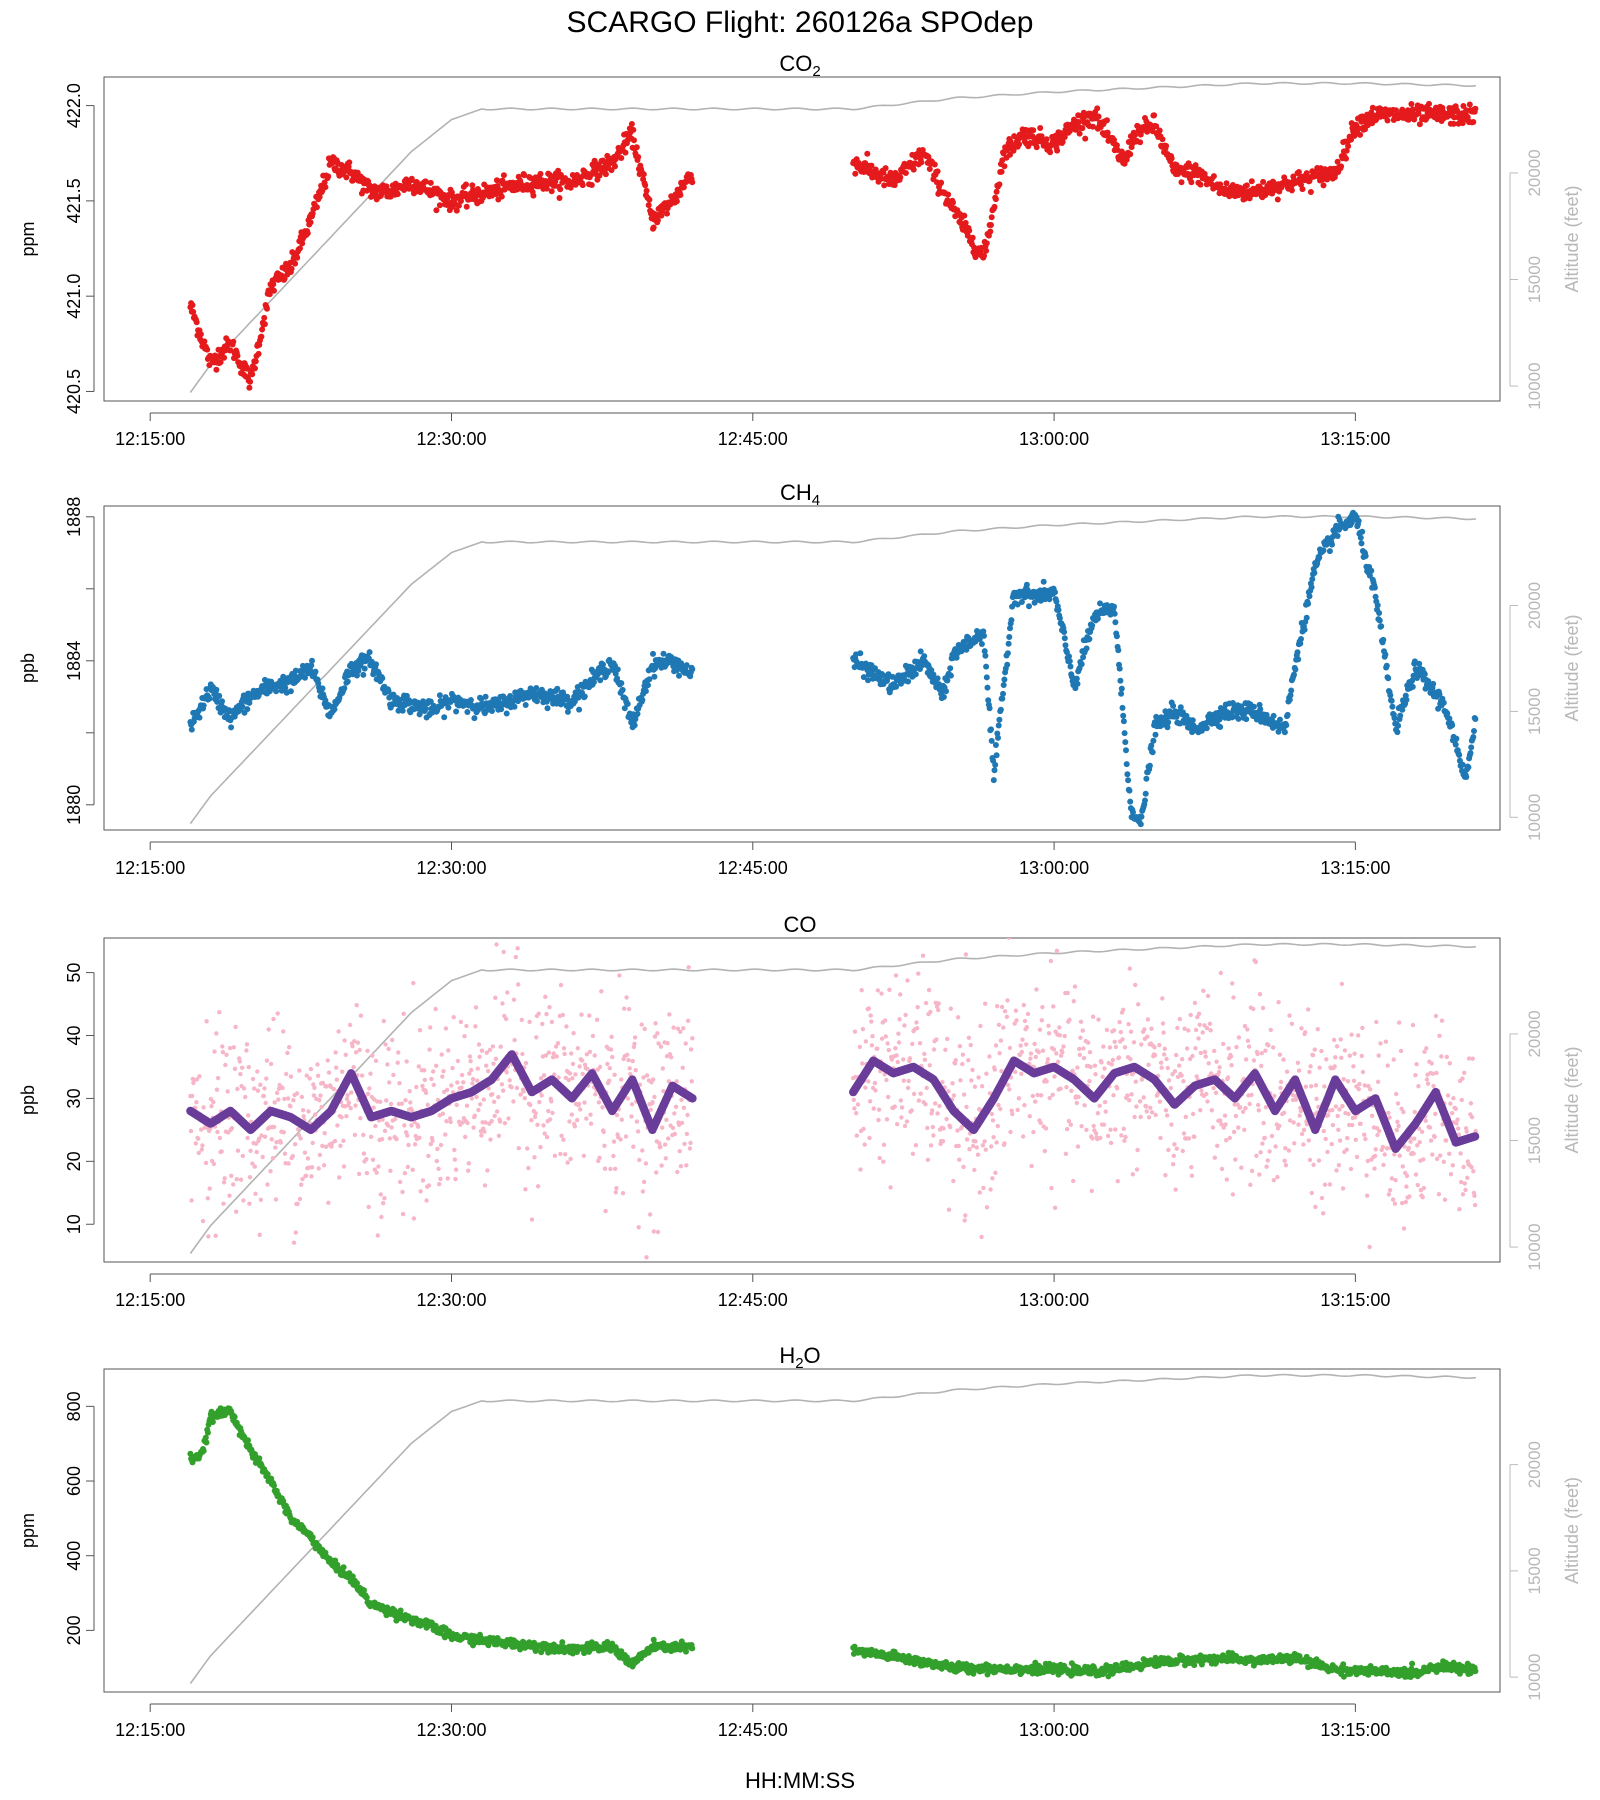 The width and height of the screenshot is (1600, 1800). Describe the element at coordinates (816, 500) in the screenshot. I see `panel-title-subscript: 4` at that location.